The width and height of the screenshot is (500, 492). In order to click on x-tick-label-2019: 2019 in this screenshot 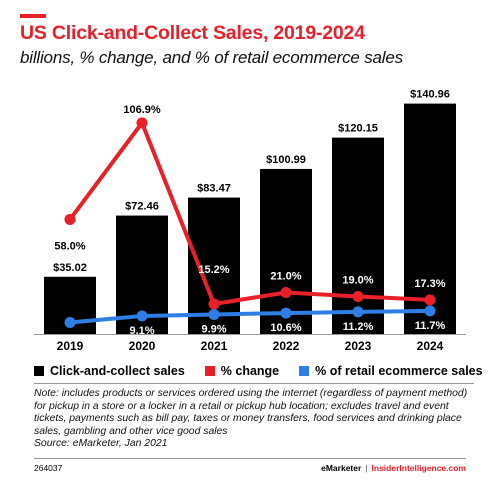, I will do `click(70, 346)`.